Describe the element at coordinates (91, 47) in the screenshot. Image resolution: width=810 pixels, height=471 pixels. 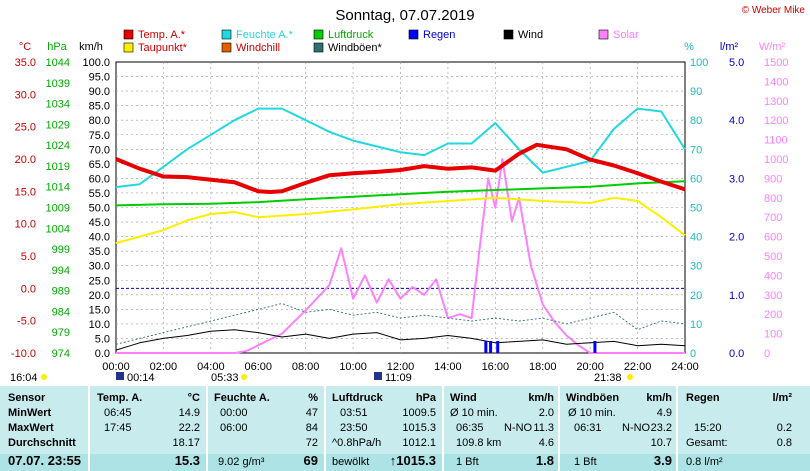
I see `unit-label: km/h` at that location.